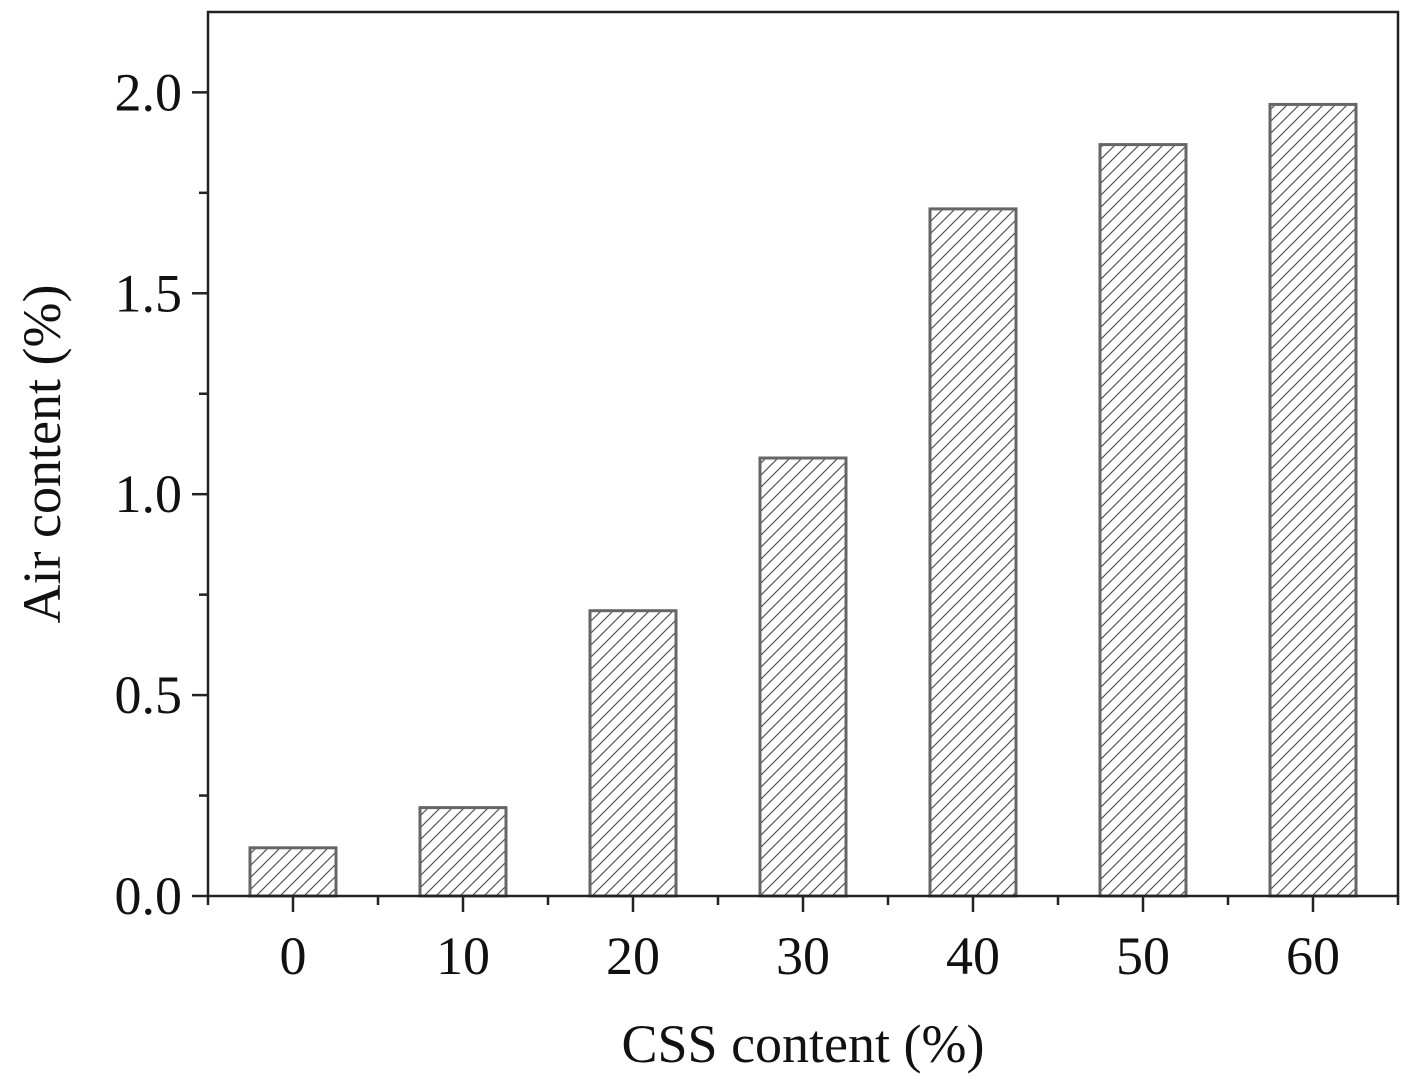 The height and width of the screenshot is (1086, 1428). What do you see at coordinates (149, 92) in the screenshot?
I see `y-tick-label: 2.0` at bounding box center [149, 92].